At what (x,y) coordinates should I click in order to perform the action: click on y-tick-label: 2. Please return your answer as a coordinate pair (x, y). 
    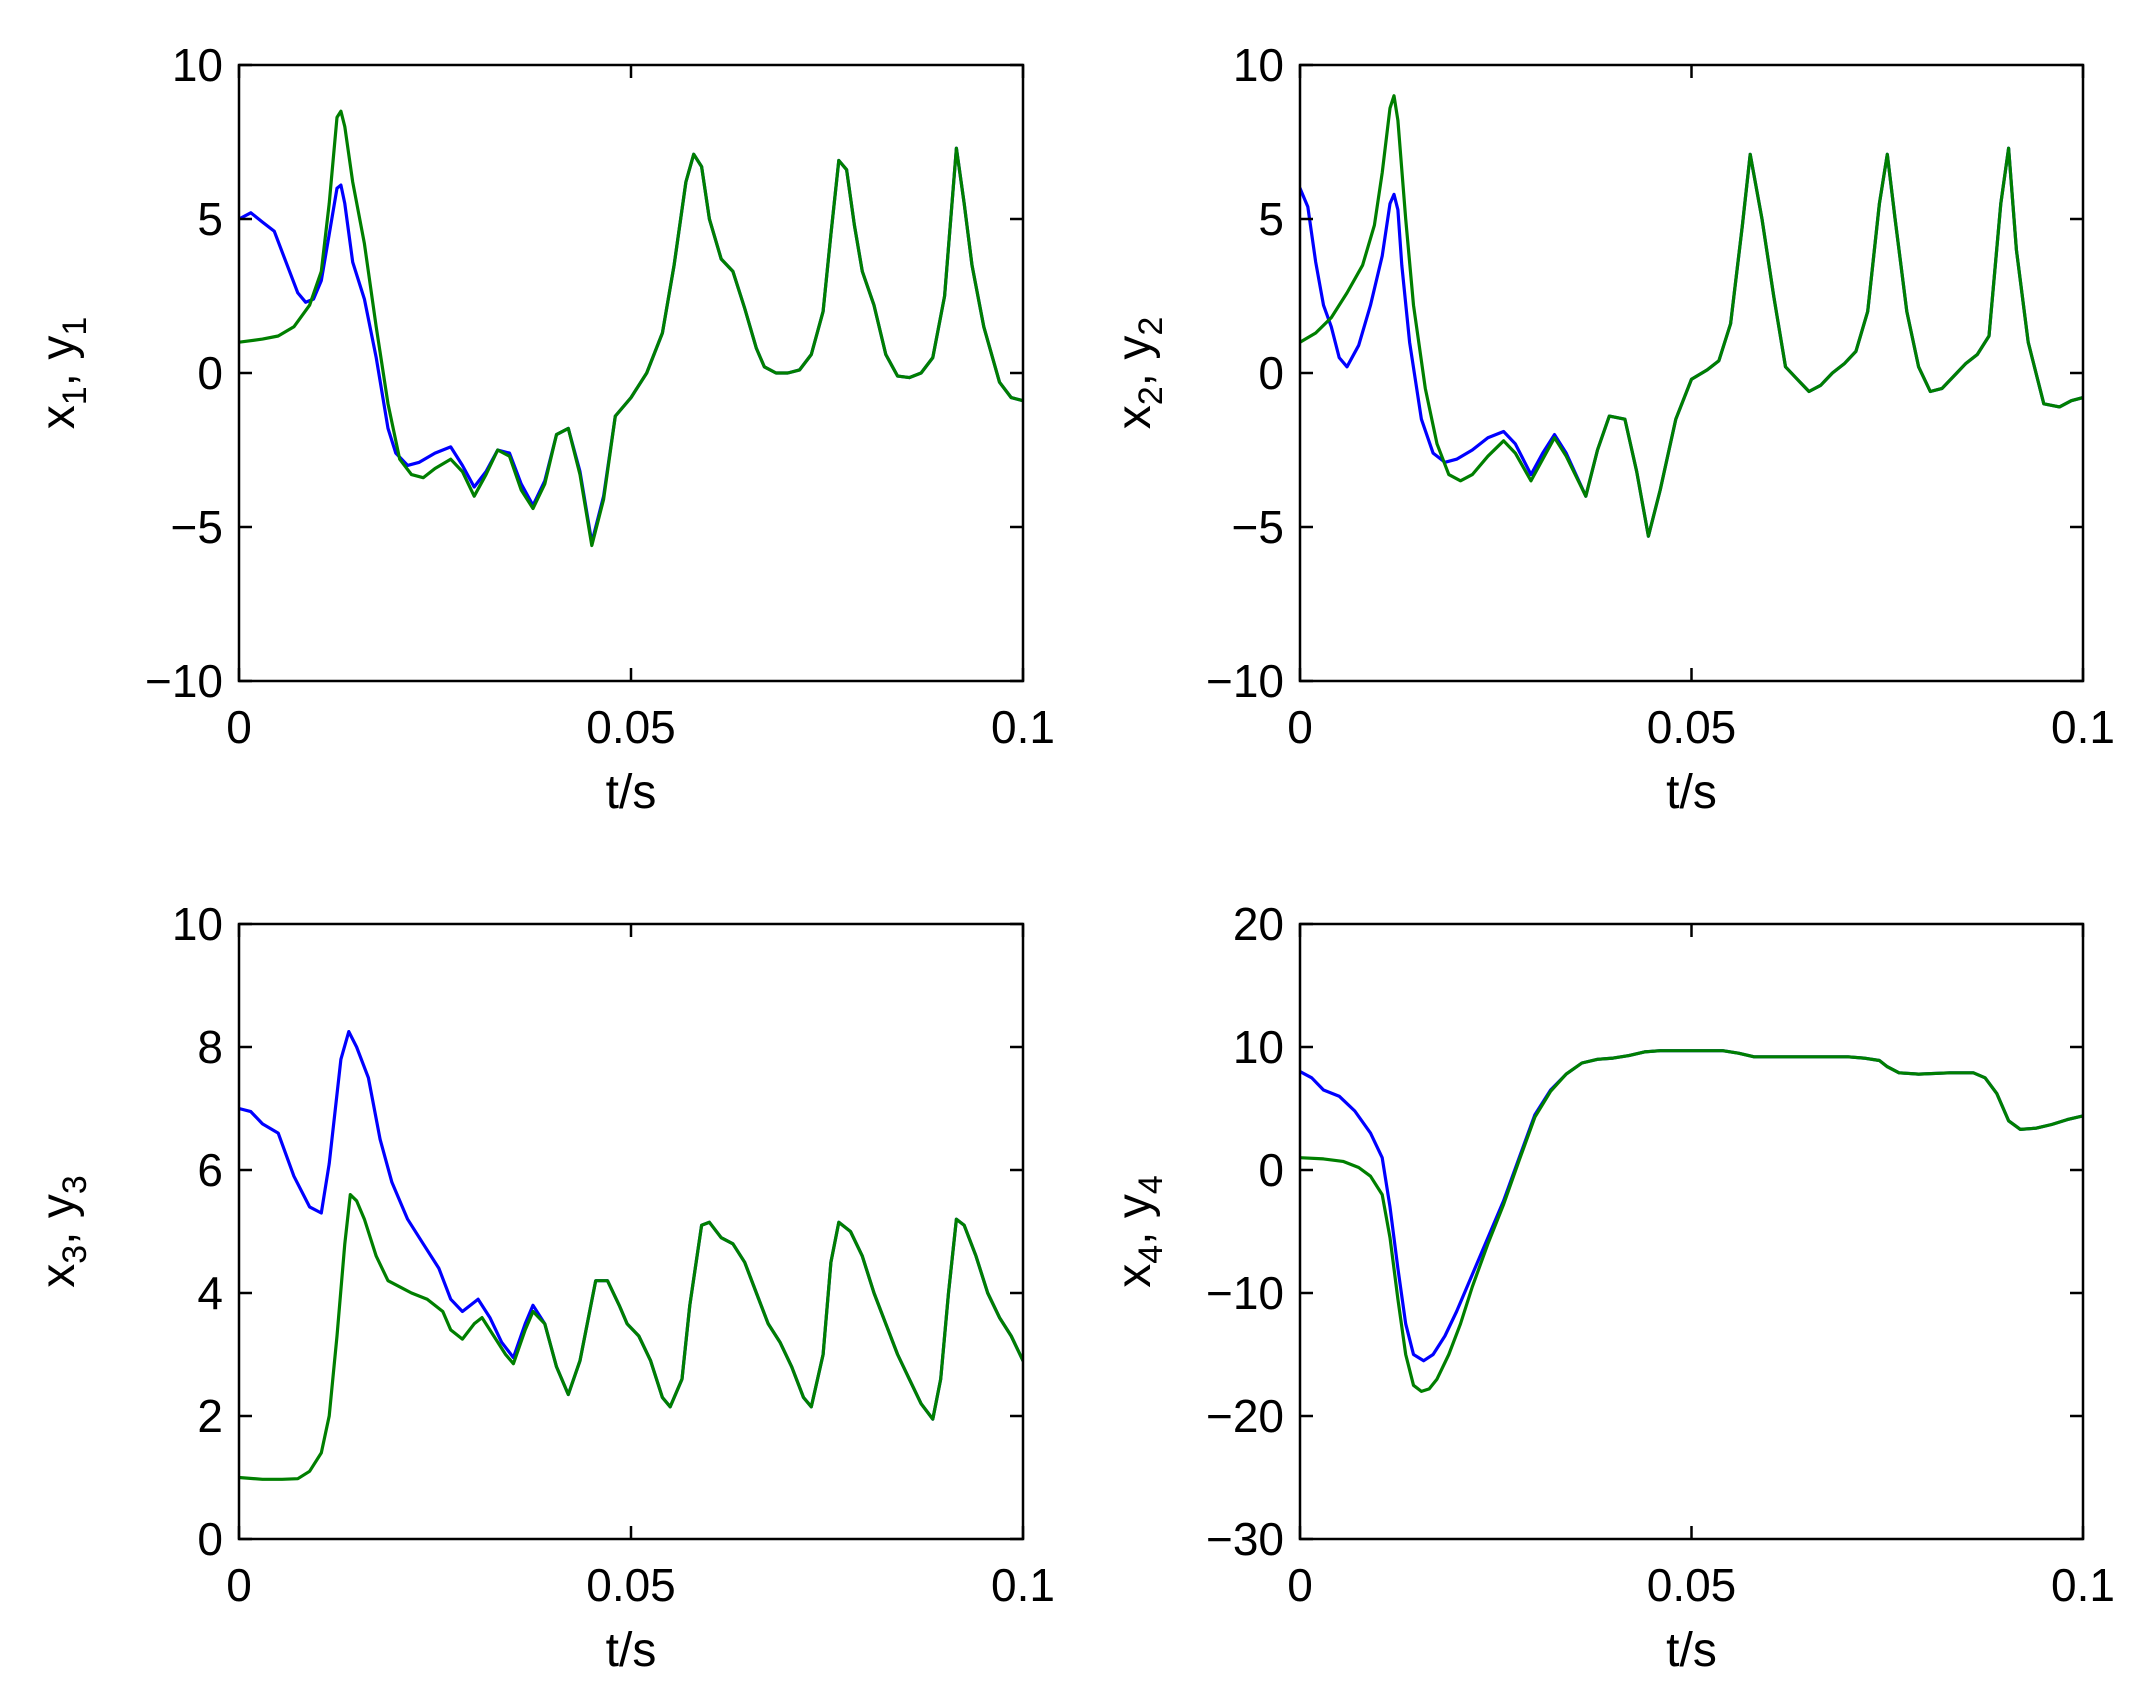
    Looking at the image, I should click on (210, 1416).